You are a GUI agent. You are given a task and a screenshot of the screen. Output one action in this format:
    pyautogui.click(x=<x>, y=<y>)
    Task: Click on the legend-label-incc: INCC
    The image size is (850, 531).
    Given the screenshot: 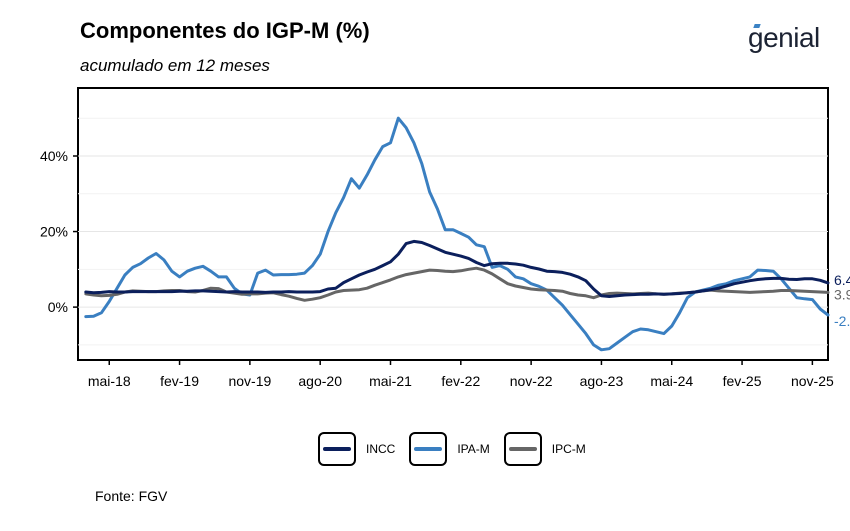 What is the action you would take?
    pyautogui.click(x=381, y=449)
    